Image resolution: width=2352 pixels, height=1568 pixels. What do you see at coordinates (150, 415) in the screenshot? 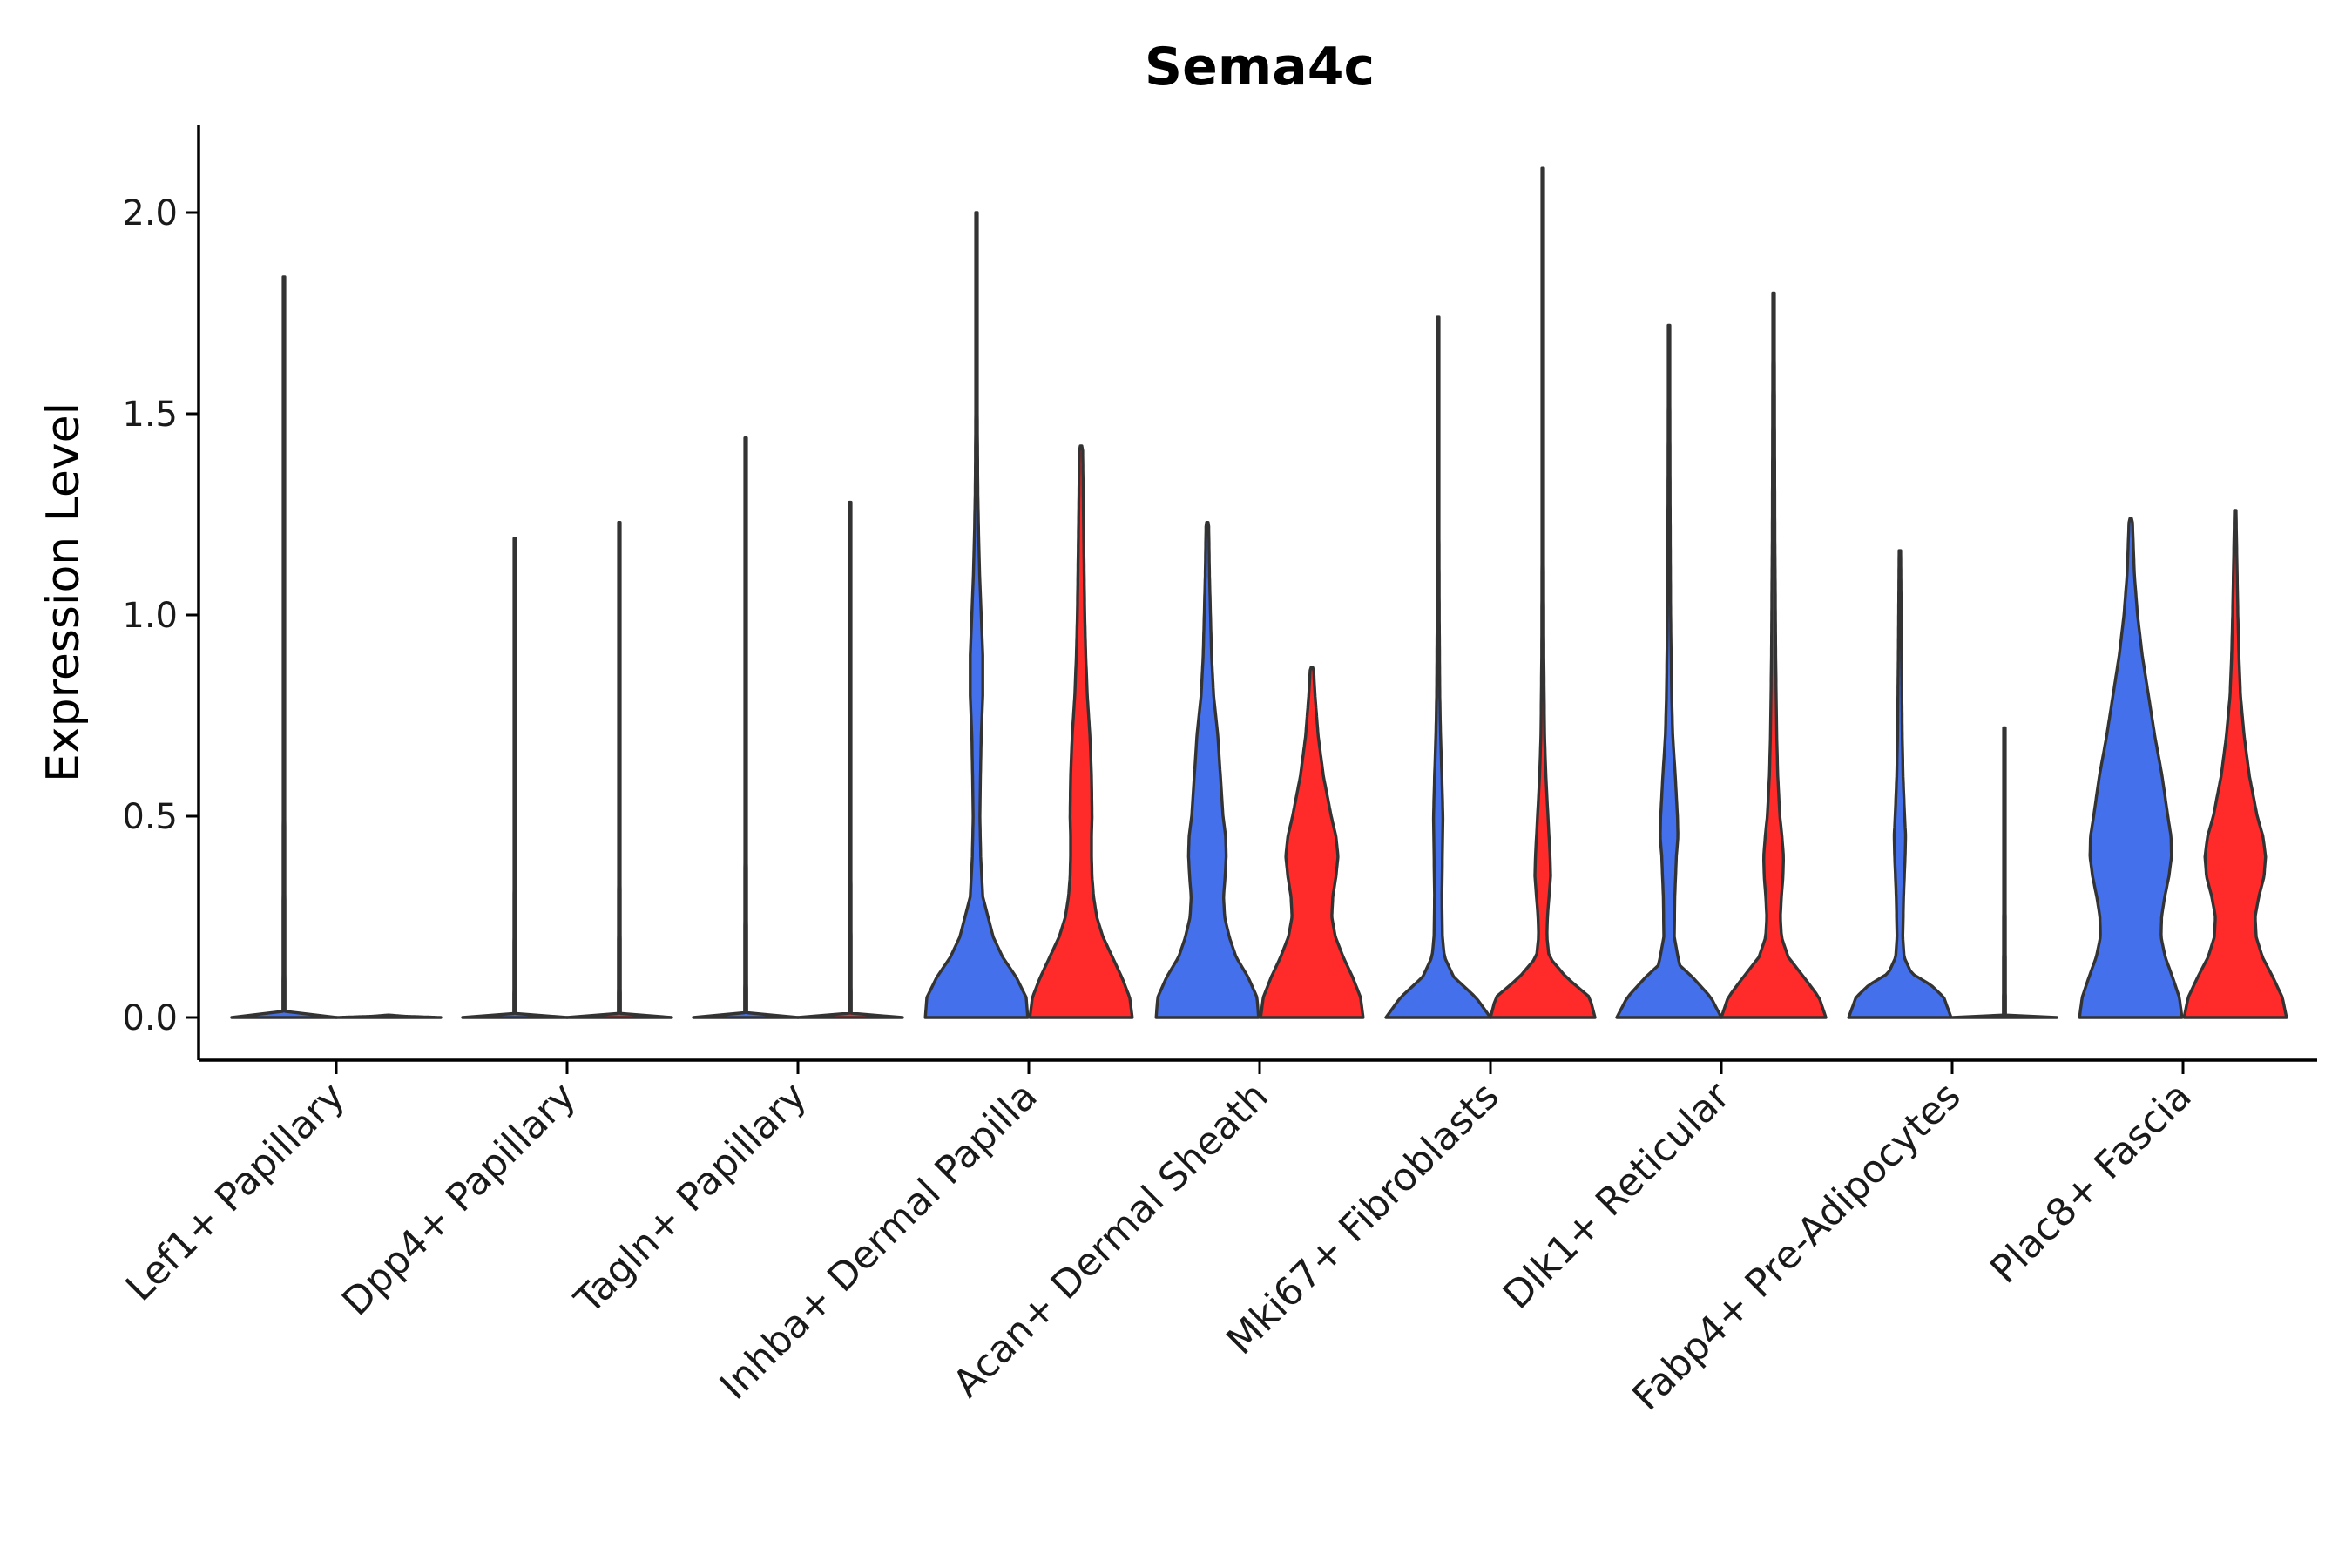
I see `y-tick-label: 1.5` at bounding box center [150, 415].